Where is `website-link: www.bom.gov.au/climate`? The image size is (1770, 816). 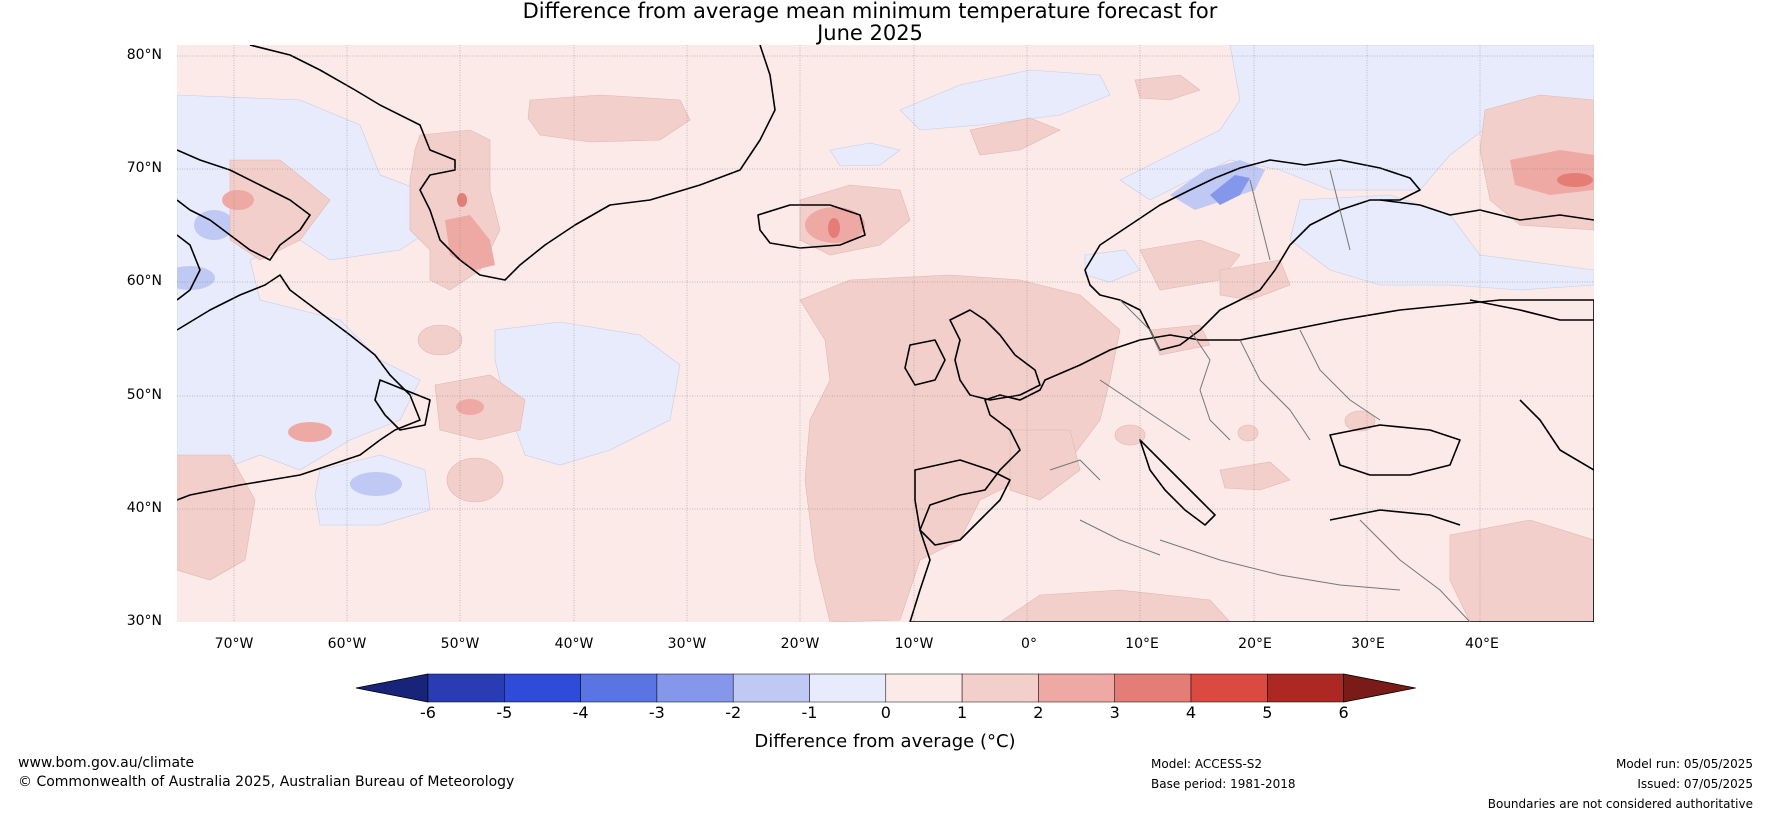 website-link: www.bom.gov.au/climate is located at coordinates (106, 763).